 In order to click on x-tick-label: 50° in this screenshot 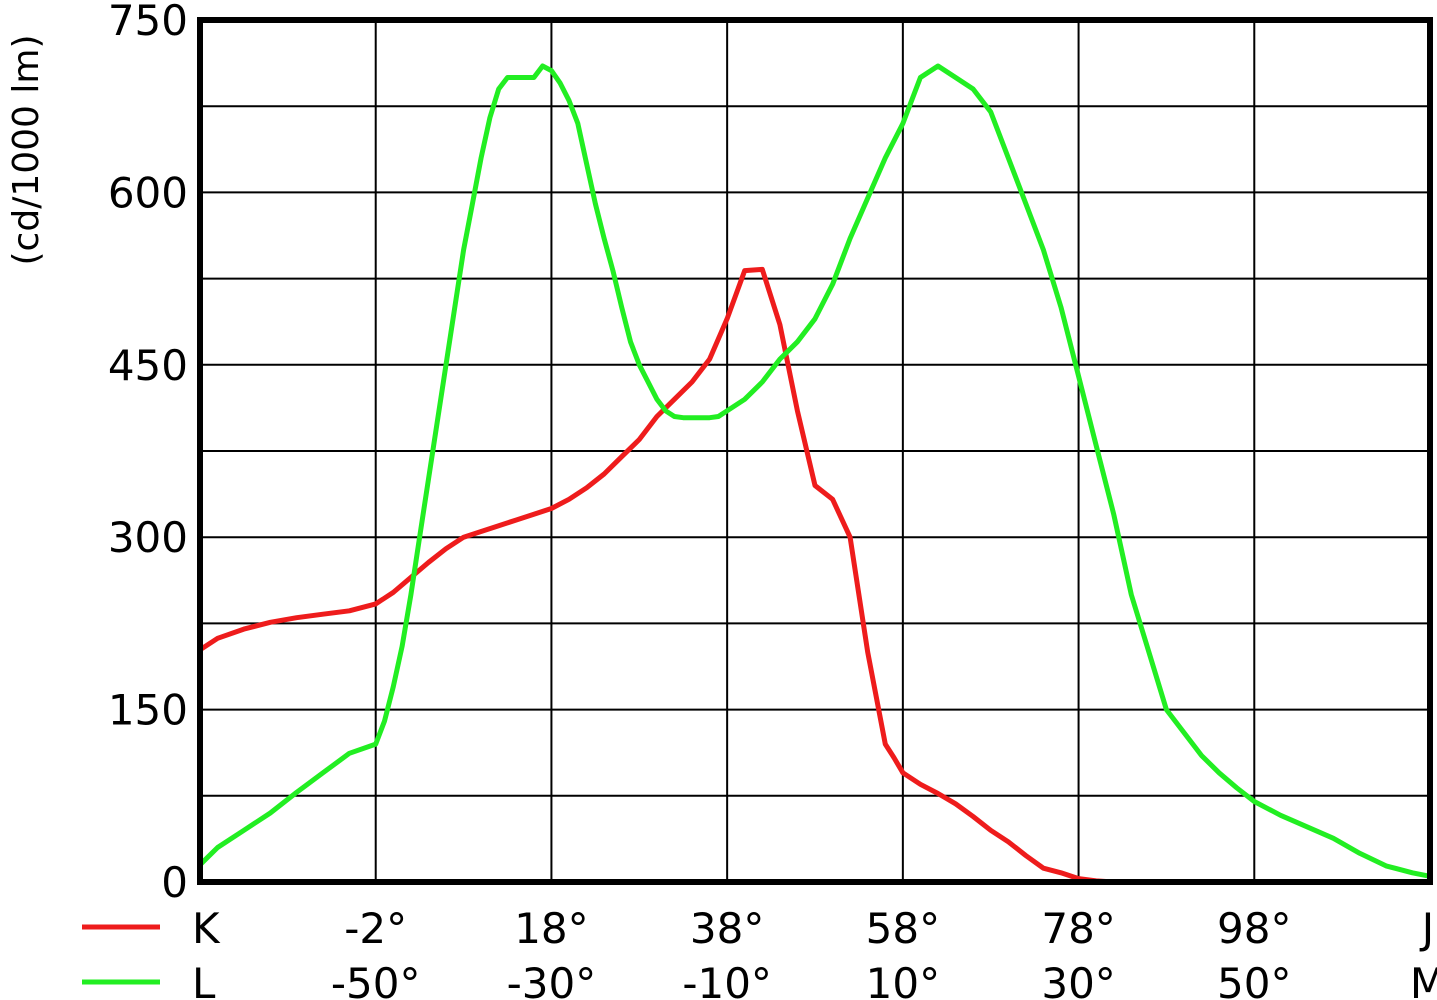, I will do `click(1254, 979)`.